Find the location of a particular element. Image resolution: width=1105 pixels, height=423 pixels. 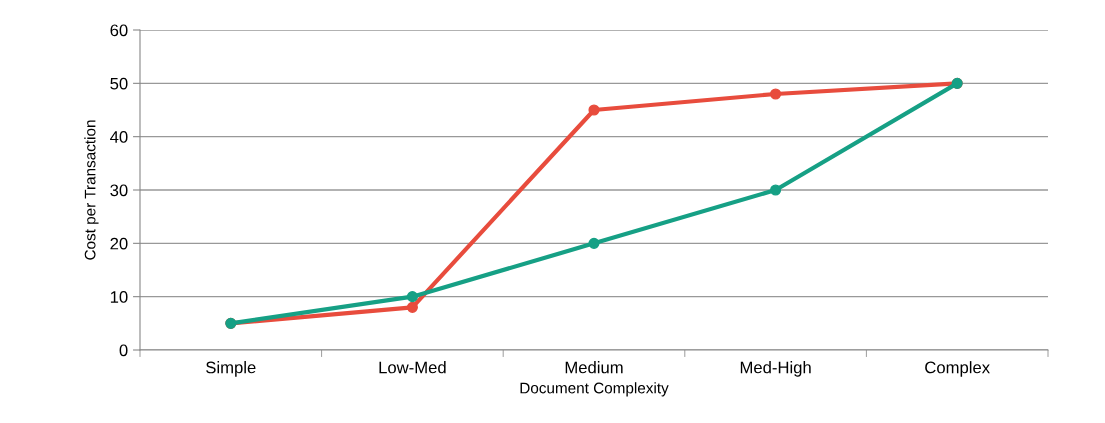

x-tick-label: Complex is located at coordinates (957, 369).